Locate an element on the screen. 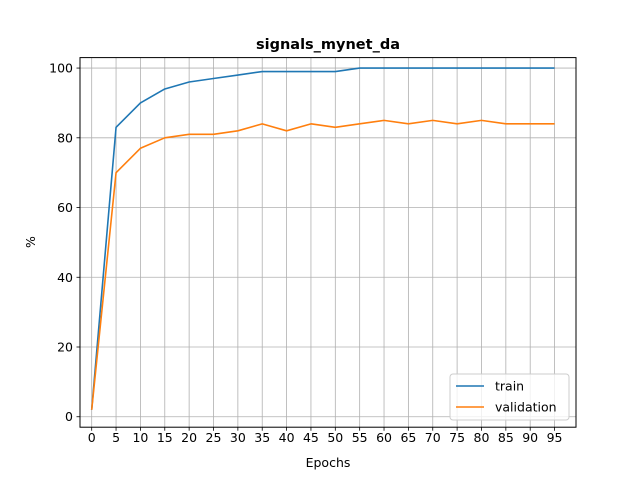 This screenshot has width=640, height=480. x-tick-label: 0 is located at coordinates (92, 437).